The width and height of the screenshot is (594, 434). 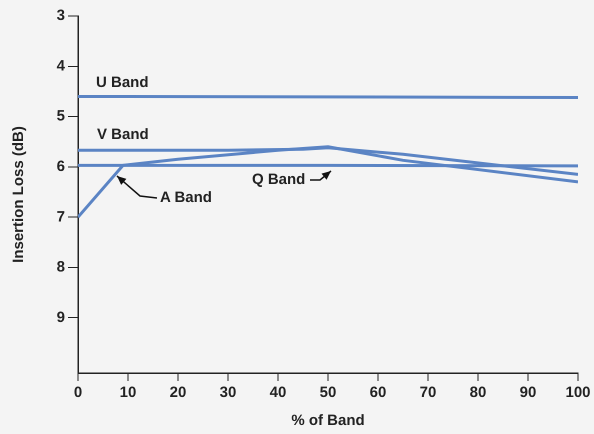 What do you see at coordinates (60, 217) in the screenshot?
I see `y-tick-label: 7` at bounding box center [60, 217].